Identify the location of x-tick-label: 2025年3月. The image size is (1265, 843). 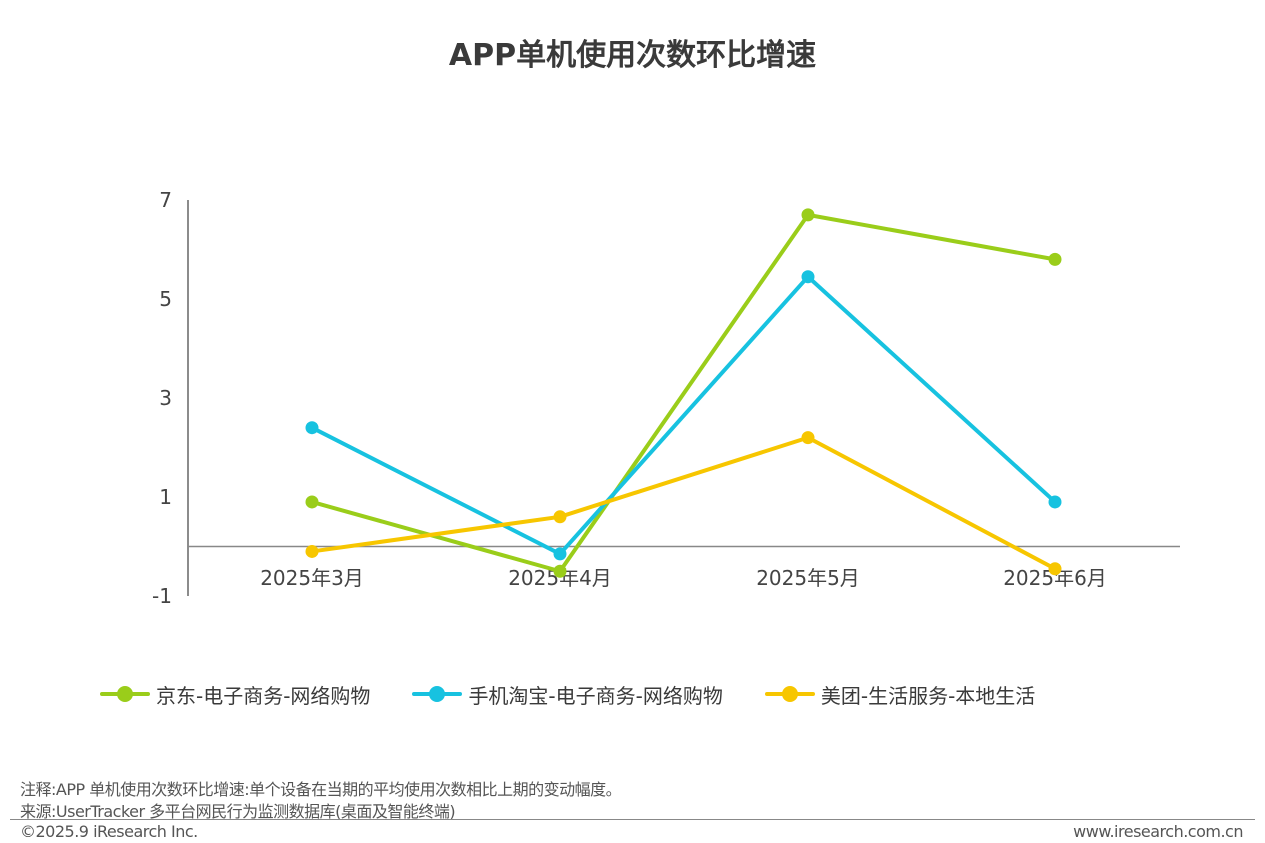
(312, 578).